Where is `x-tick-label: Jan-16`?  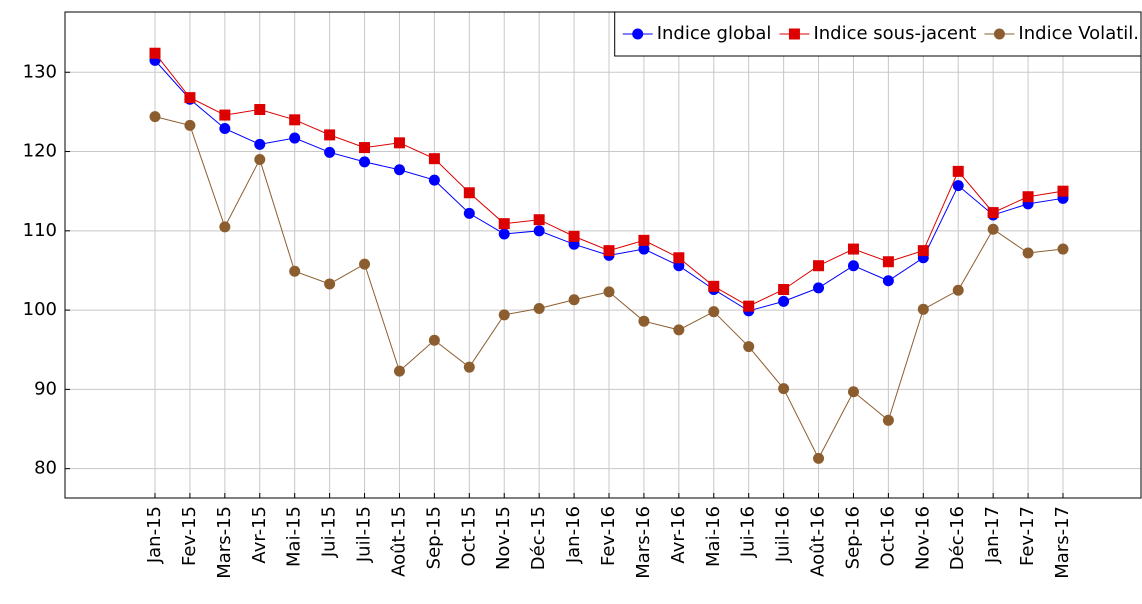 x-tick-label: Jan-16 is located at coordinates (573, 535).